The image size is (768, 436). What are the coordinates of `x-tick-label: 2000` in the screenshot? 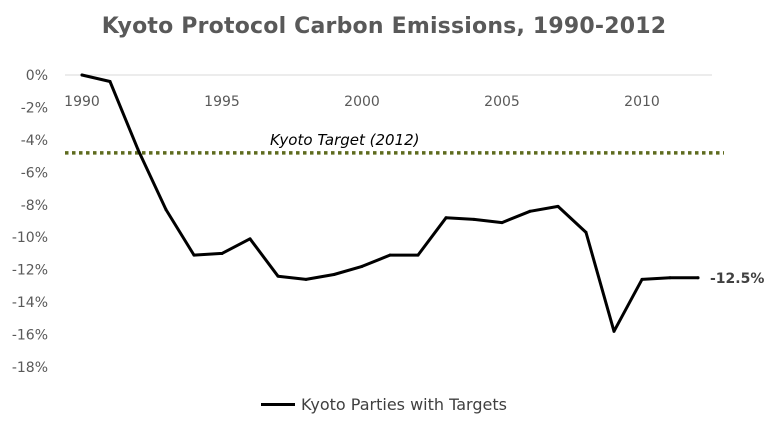 It's located at (362, 102).